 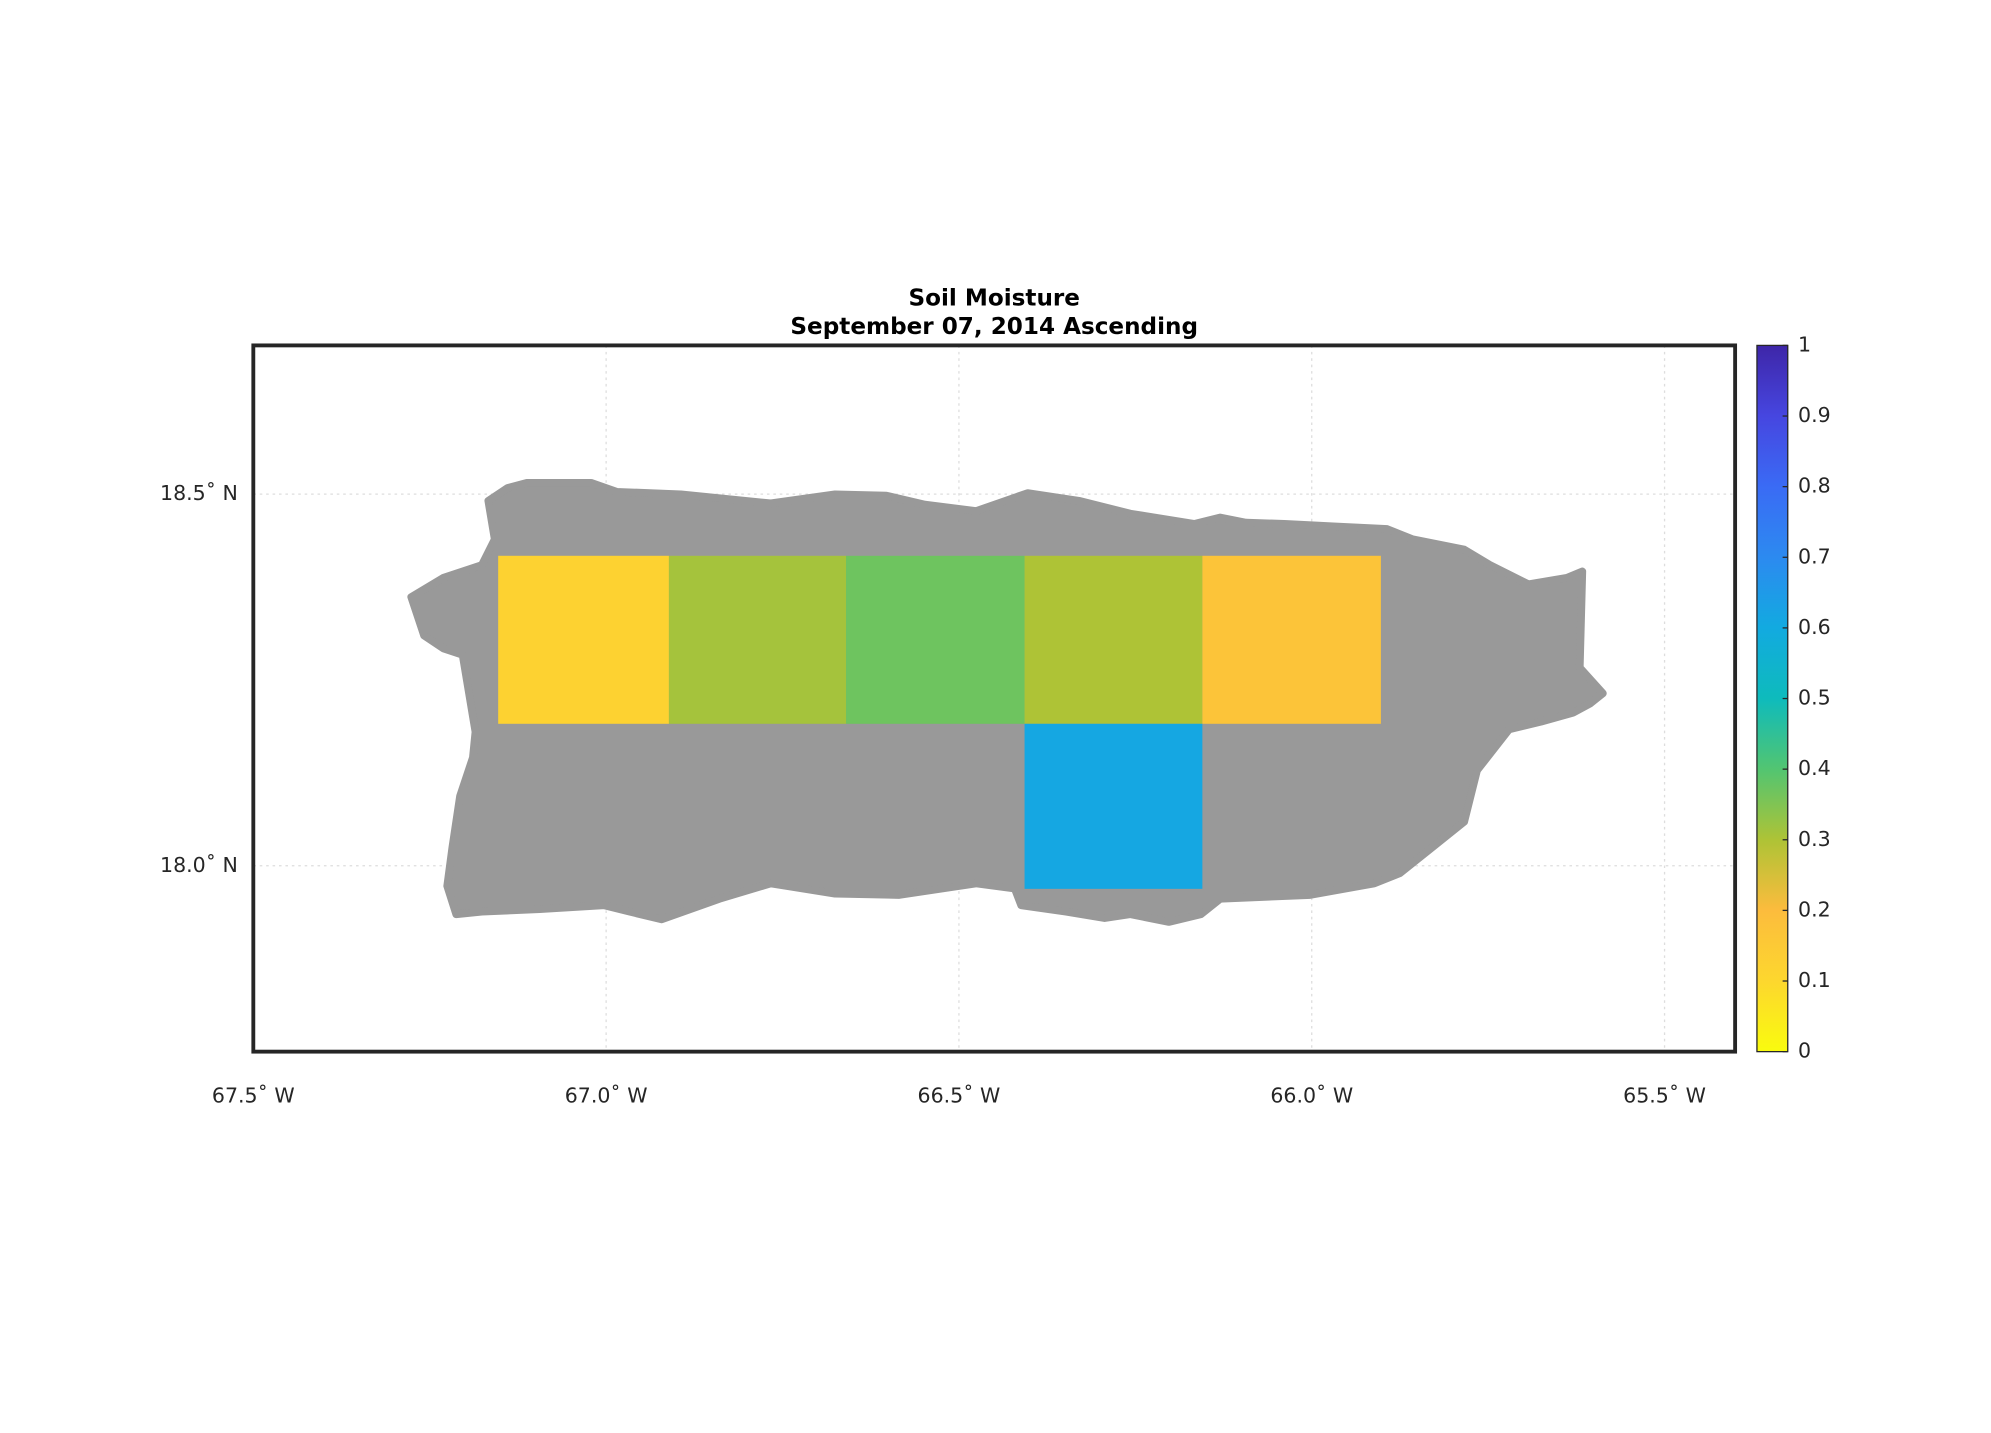 I want to click on chart-subtitle: September 07, 2014 Ascending, so click(x=994, y=327).